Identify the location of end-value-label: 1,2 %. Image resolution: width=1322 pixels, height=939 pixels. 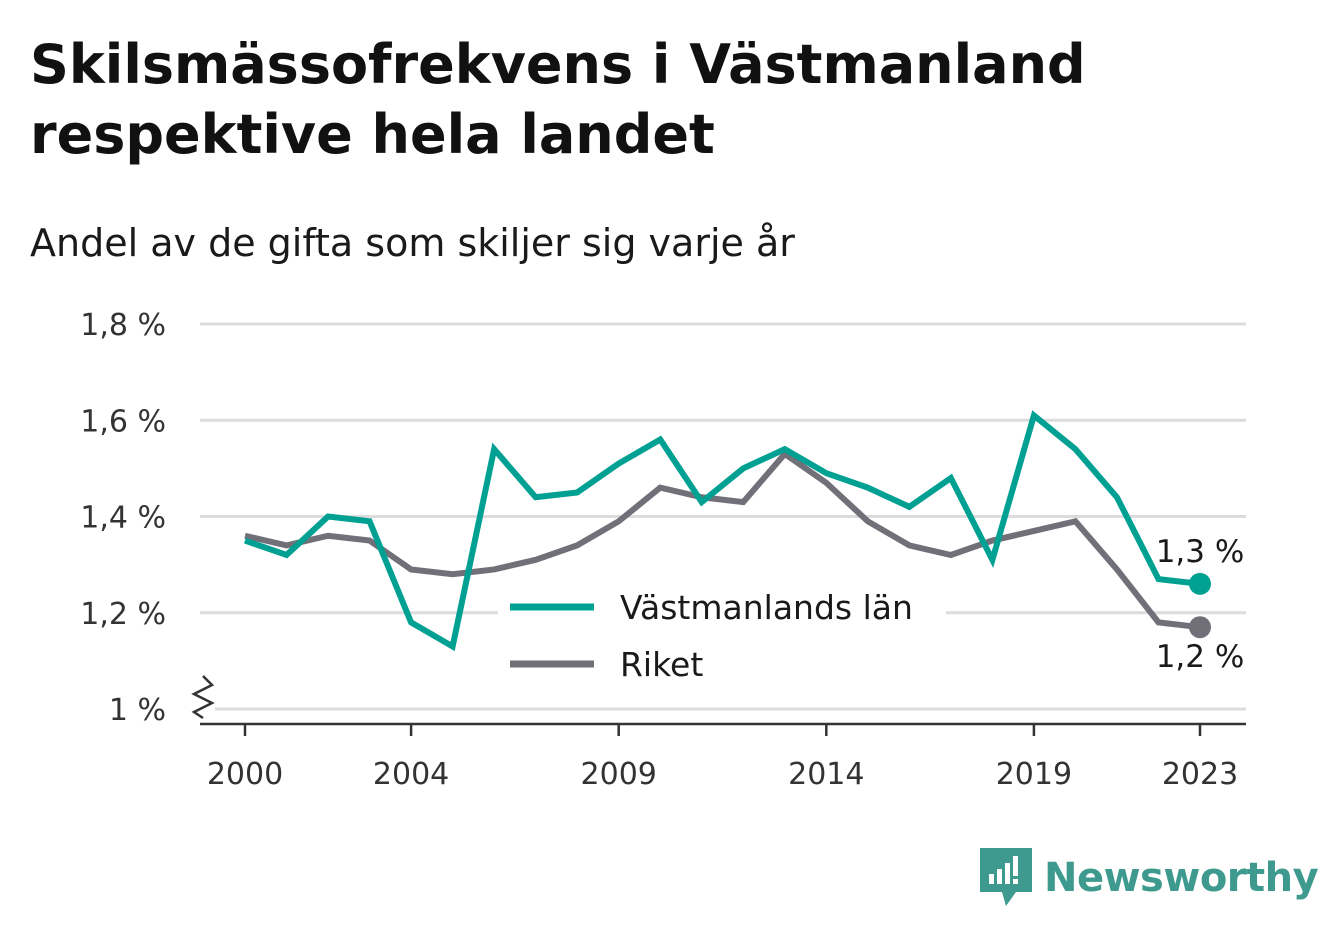
(1200, 657).